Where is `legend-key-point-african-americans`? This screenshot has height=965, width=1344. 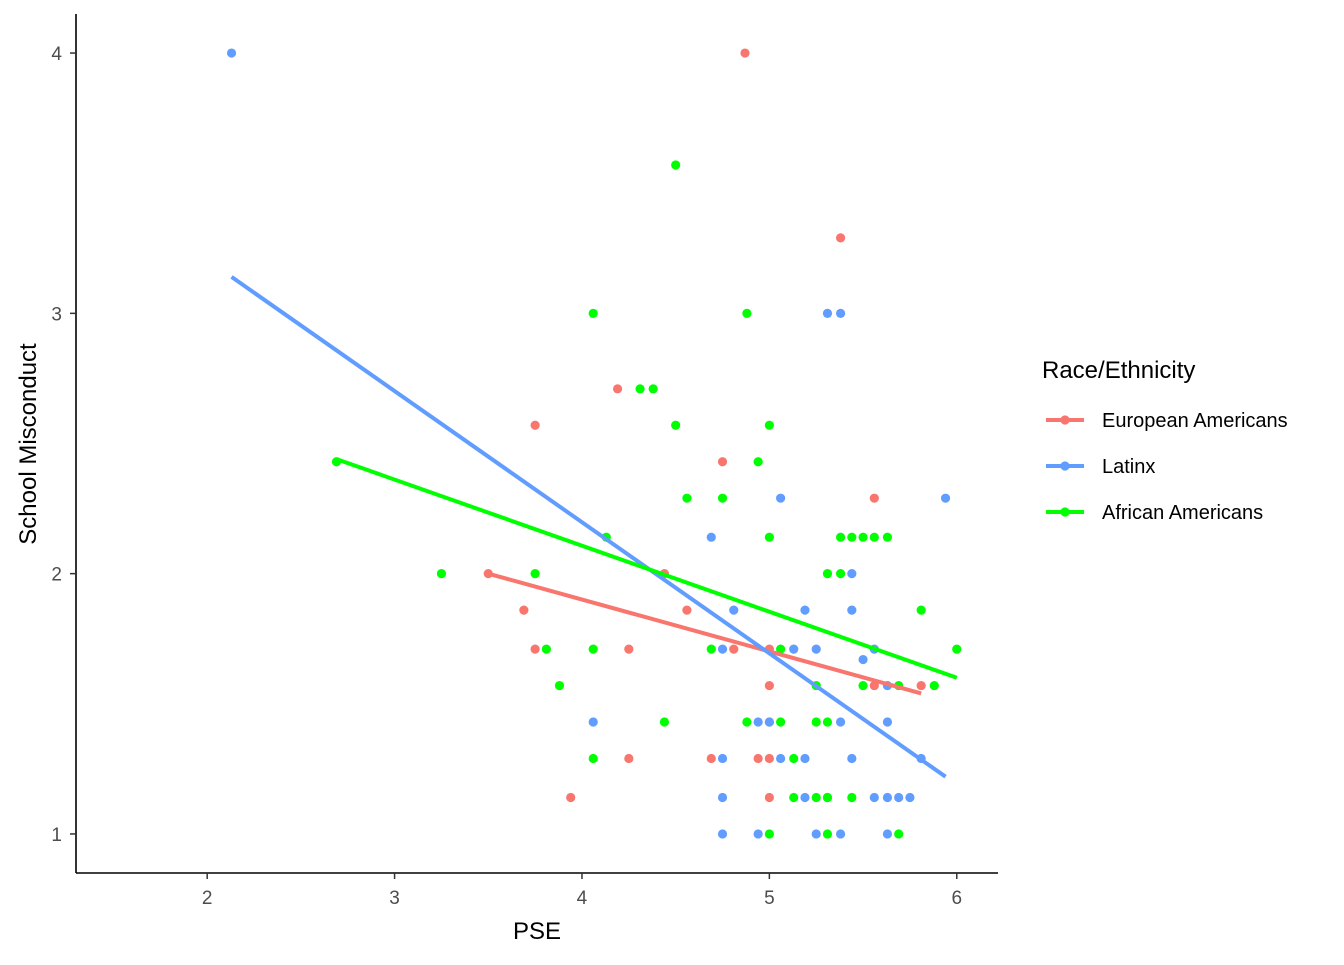 legend-key-point-african-americans is located at coordinates (1065, 512).